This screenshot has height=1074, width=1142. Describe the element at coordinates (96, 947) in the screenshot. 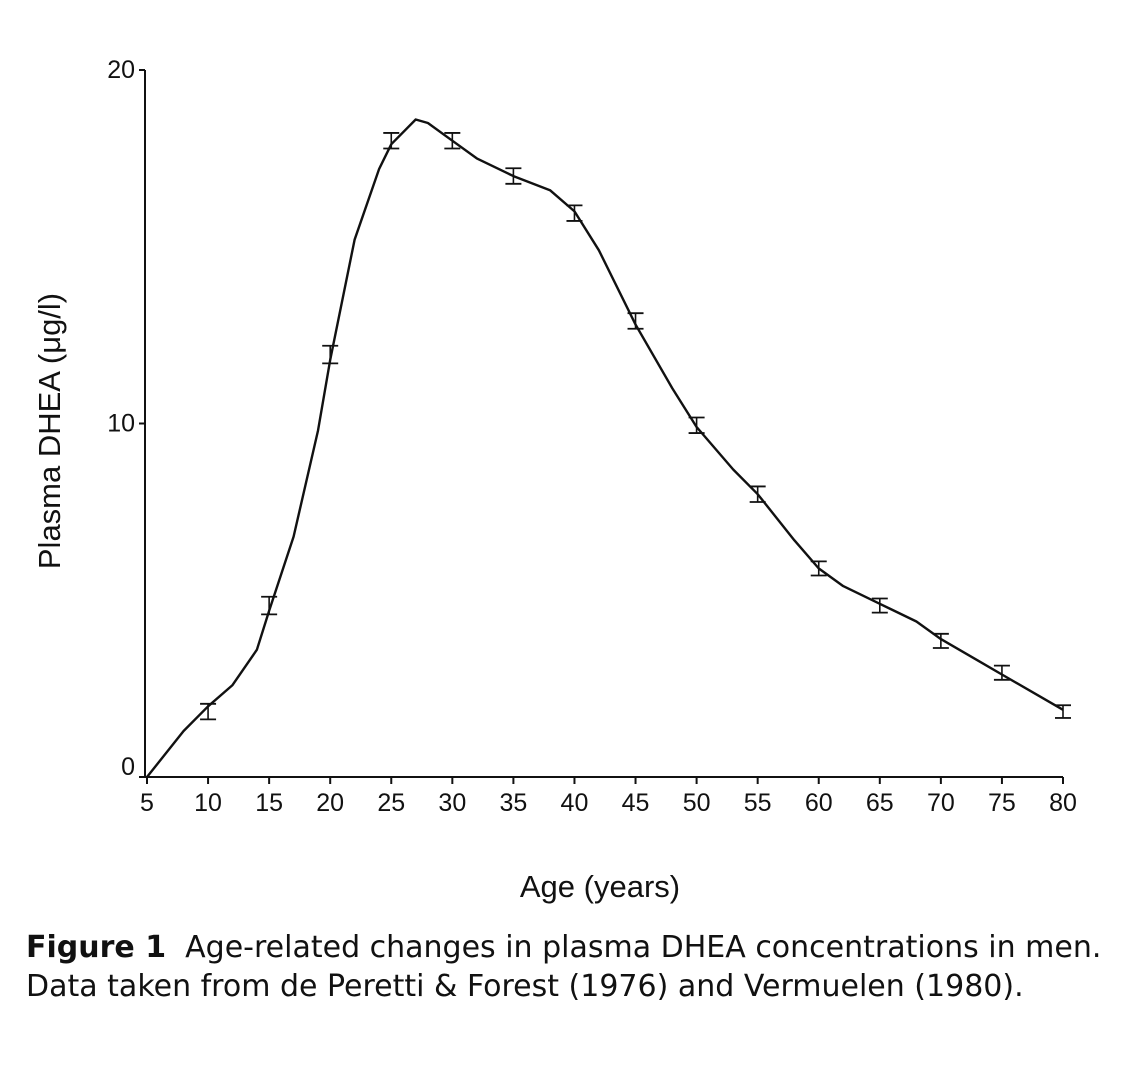

I see `caption-label: Figure 1` at that location.